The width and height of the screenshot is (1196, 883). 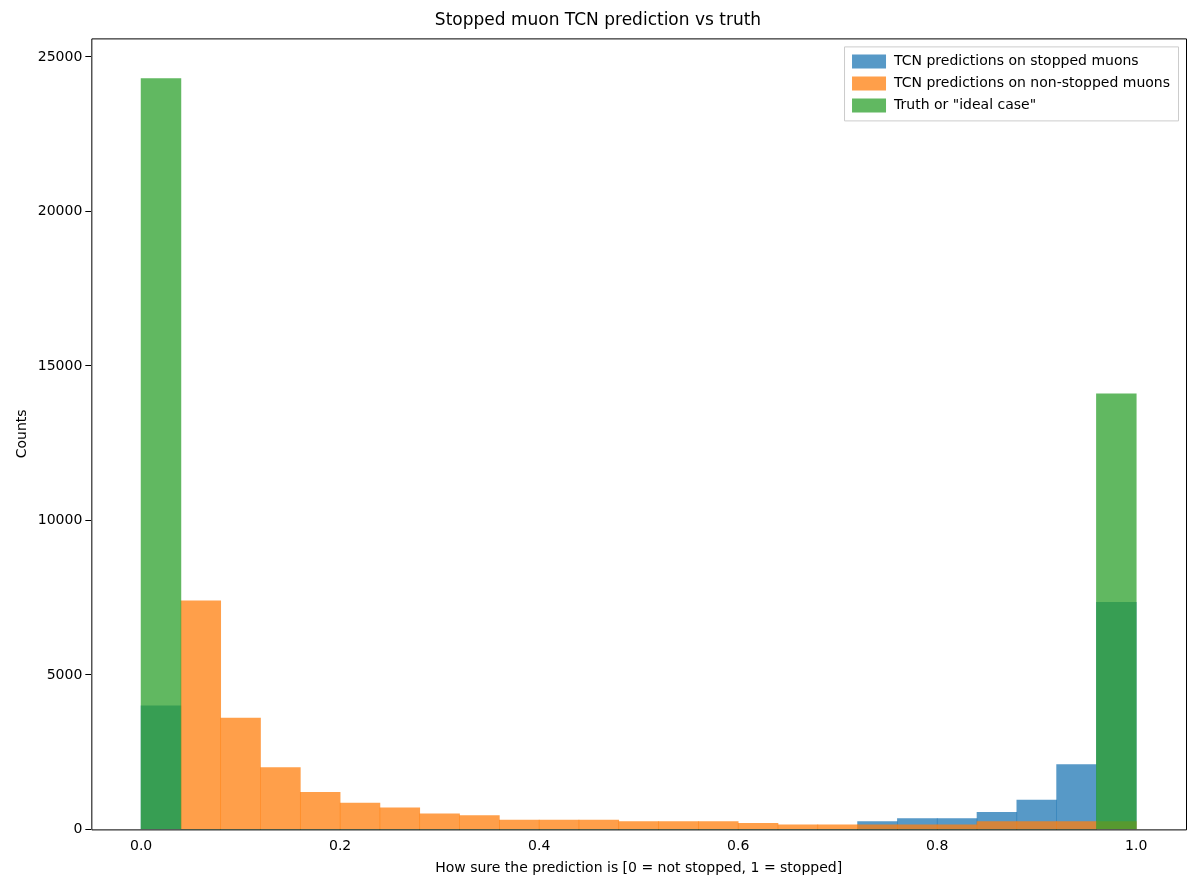 I want to click on y-tick-label: 20000, so click(x=60, y=210).